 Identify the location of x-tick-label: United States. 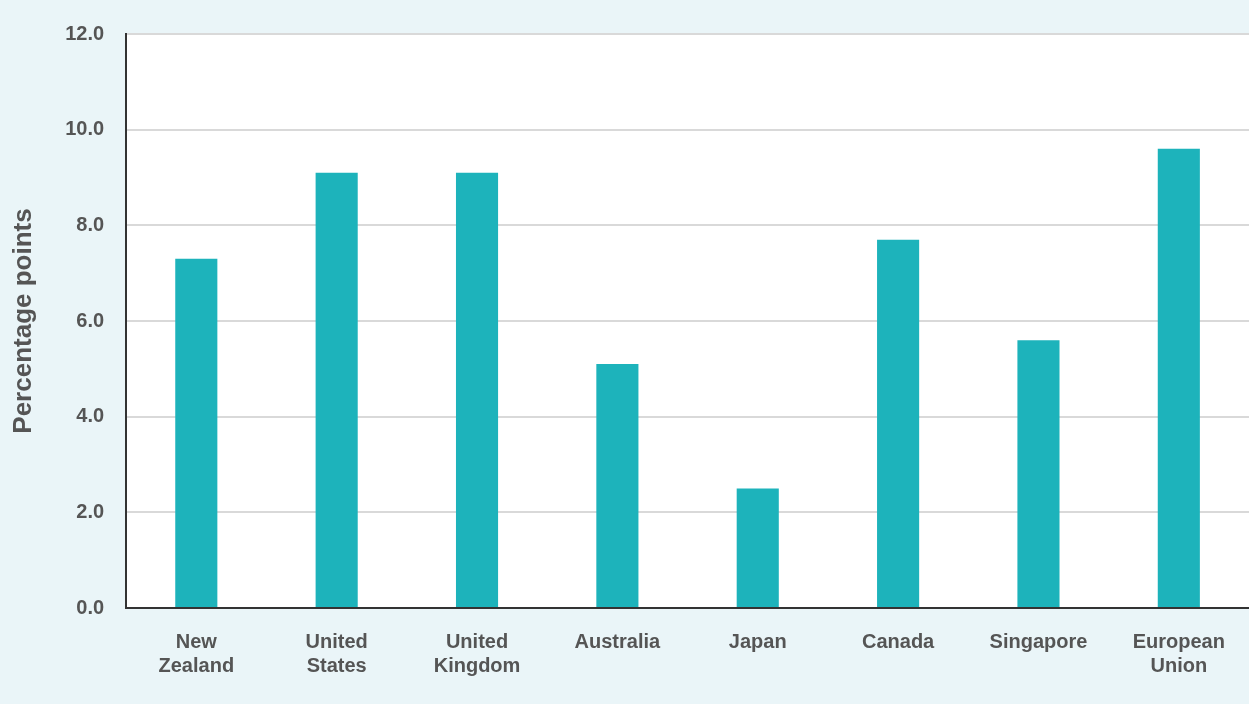
(336, 652).